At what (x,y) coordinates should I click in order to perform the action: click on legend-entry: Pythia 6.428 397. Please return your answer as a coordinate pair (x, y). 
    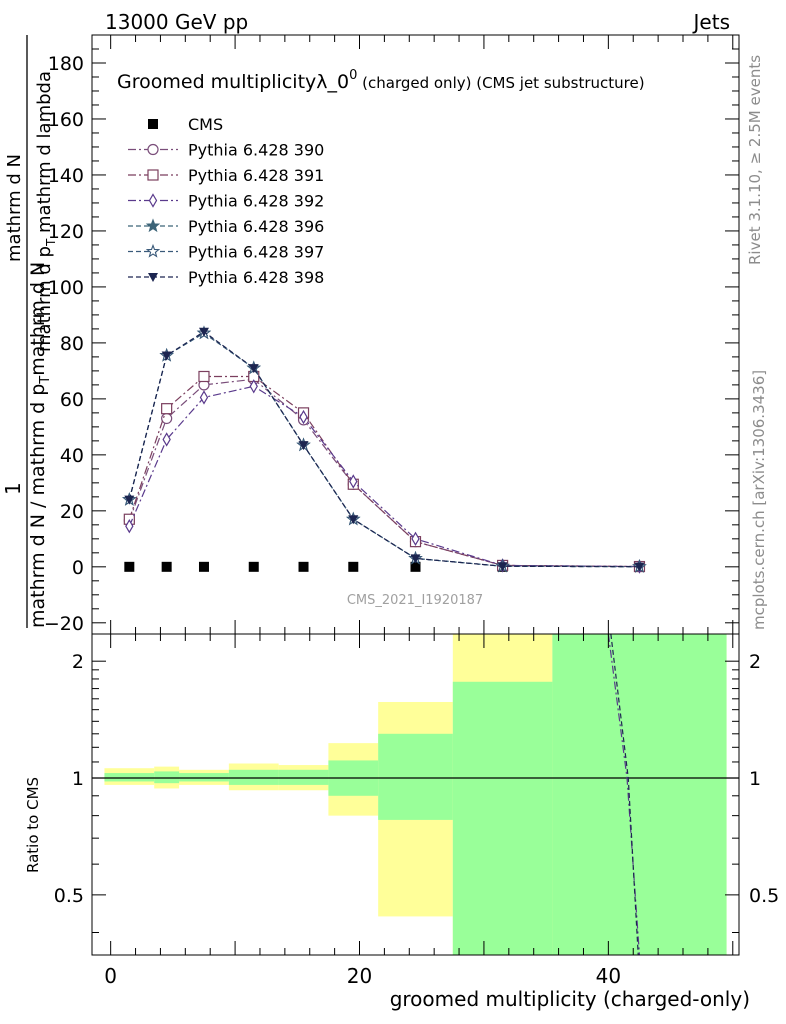
    Looking at the image, I should click on (226, 252).